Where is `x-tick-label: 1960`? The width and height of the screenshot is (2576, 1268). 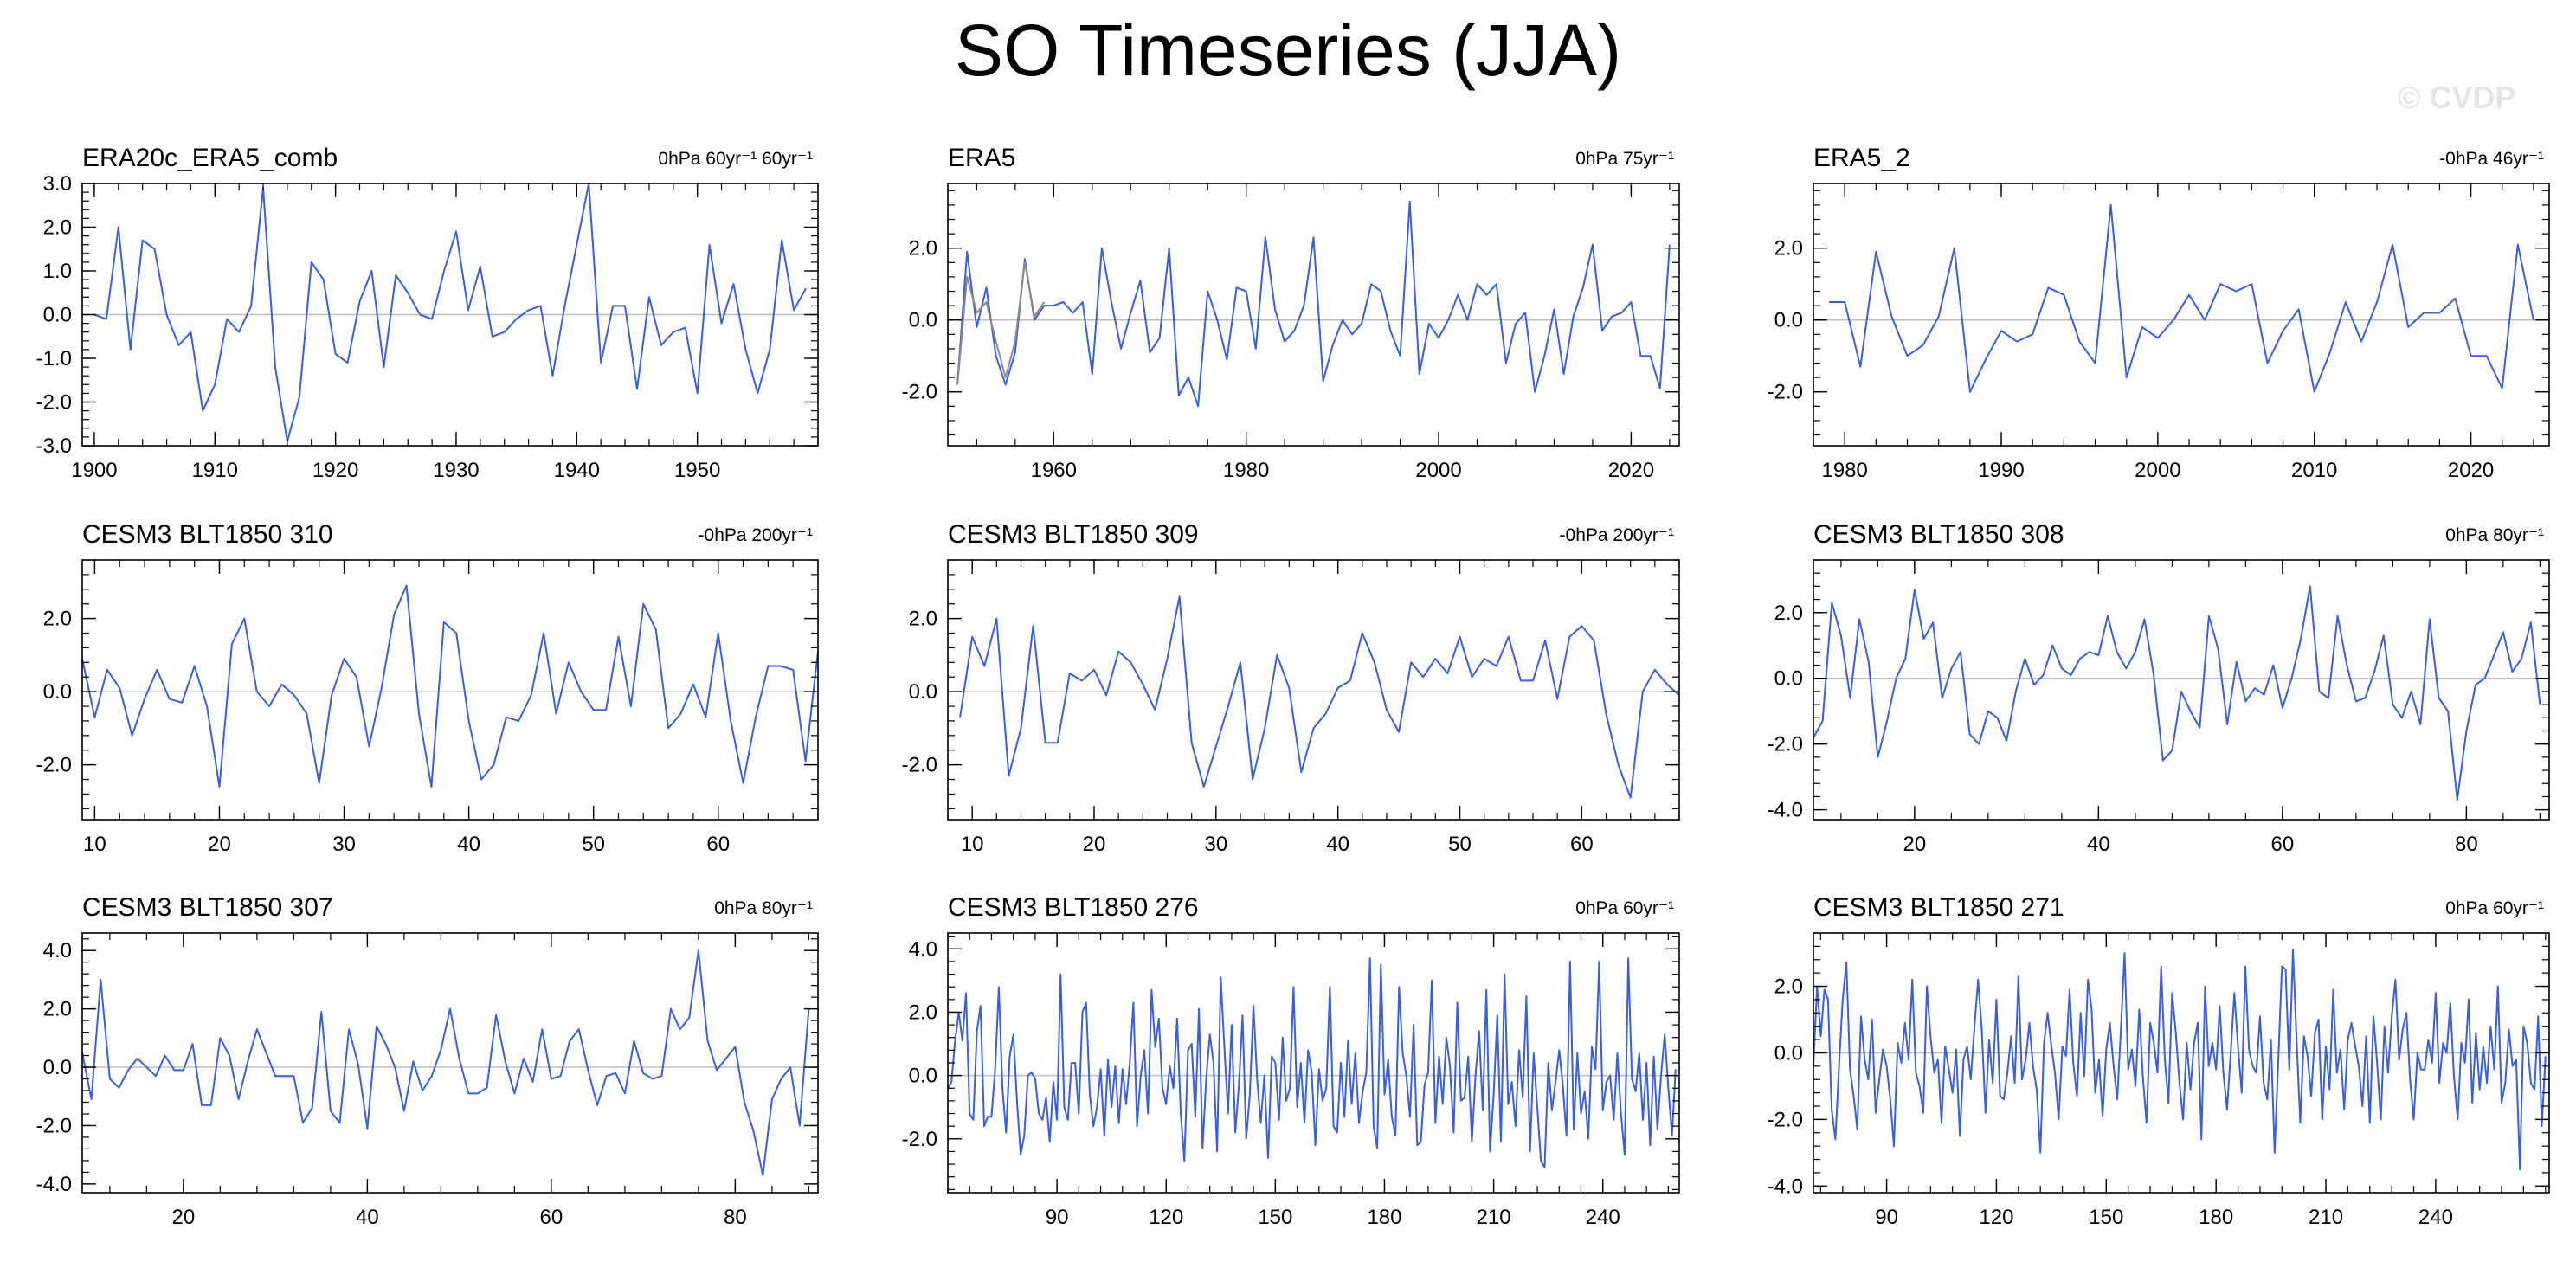 x-tick-label: 1960 is located at coordinates (1054, 470).